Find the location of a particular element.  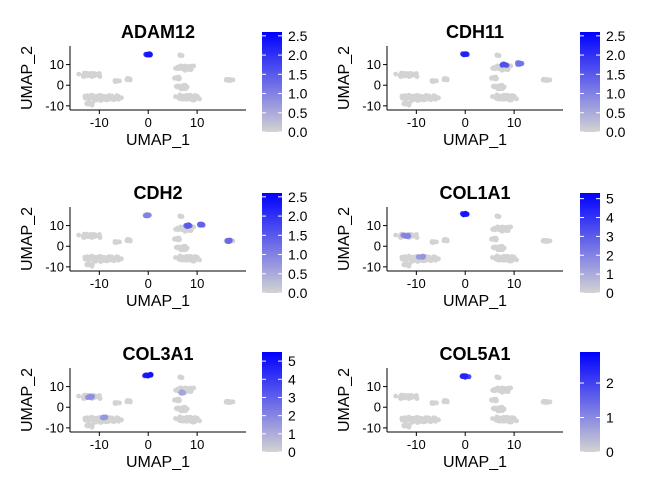

legend-tick-label: 0 is located at coordinates (292, 452).